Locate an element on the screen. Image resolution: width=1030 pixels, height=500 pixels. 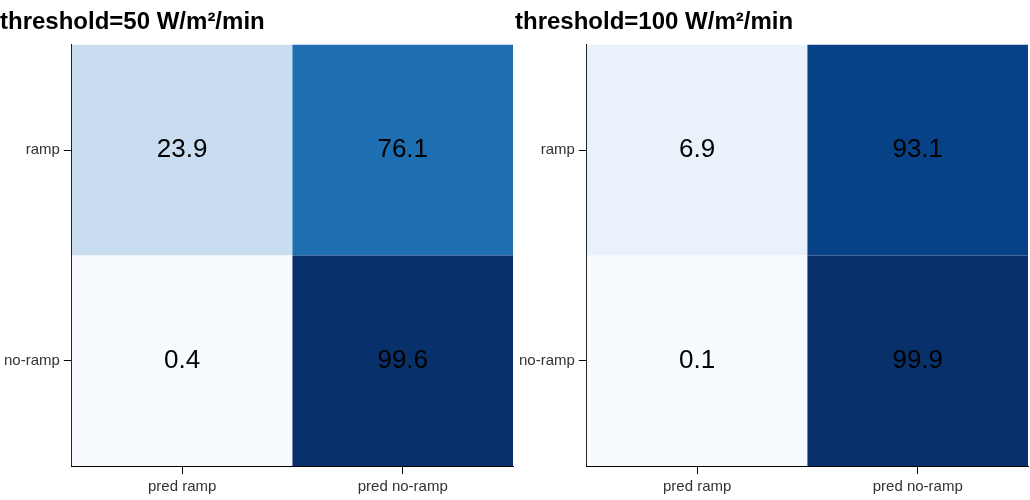
data-label: 23.9 is located at coordinates (182, 148).